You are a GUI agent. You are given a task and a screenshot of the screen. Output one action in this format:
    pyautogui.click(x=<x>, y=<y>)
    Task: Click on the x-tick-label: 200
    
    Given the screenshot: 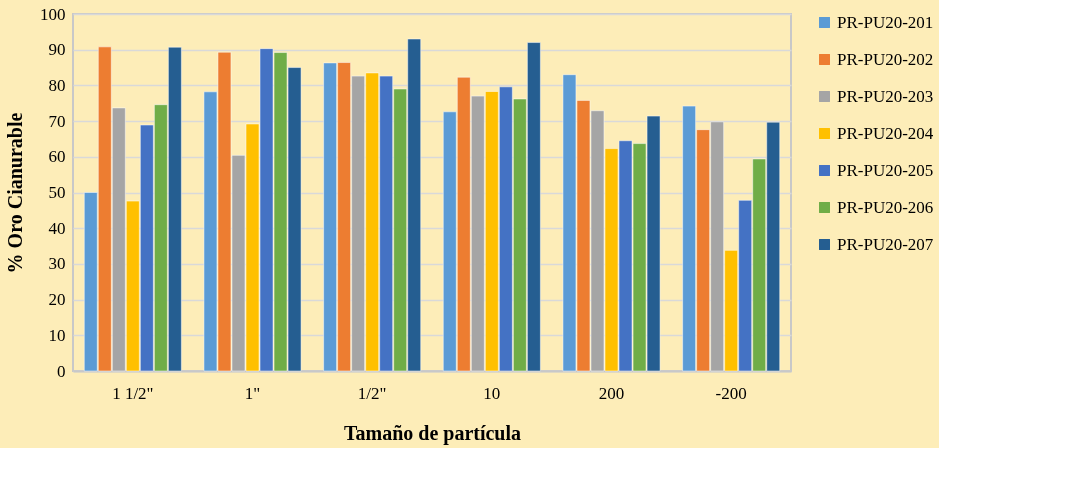 What is the action you would take?
    pyautogui.click(x=611, y=393)
    